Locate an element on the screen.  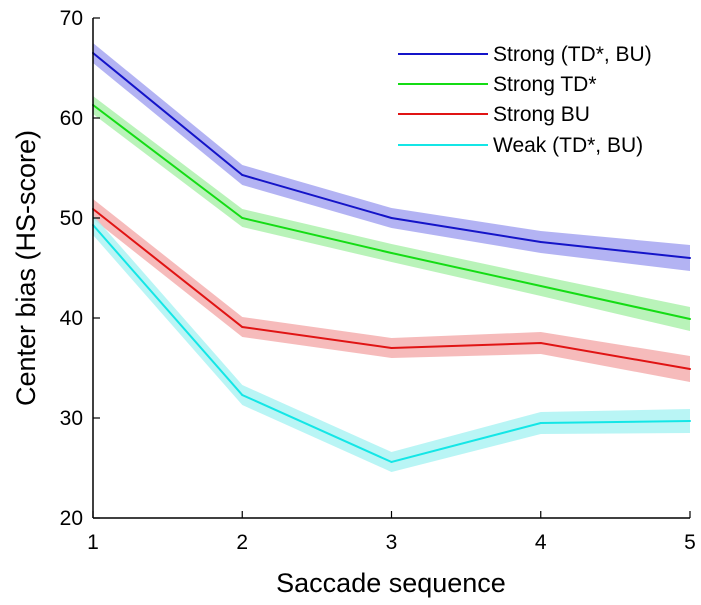
y-tick-label: 50 is located at coordinates (71, 218).